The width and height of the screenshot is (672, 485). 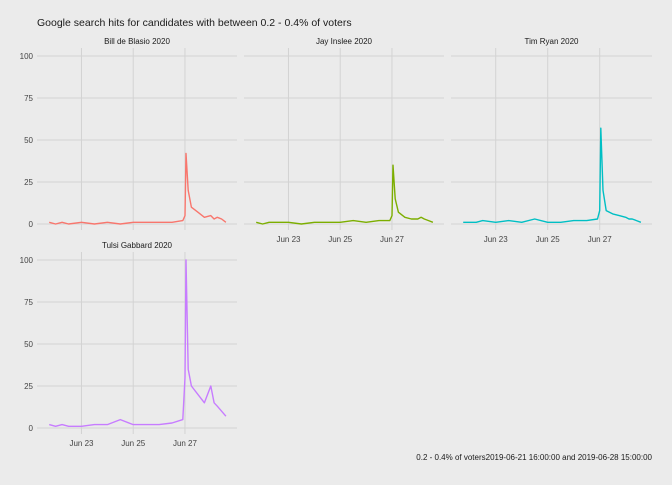 I want to click on panel-strip-label: Jay Inslee 2020, so click(x=344, y=41).